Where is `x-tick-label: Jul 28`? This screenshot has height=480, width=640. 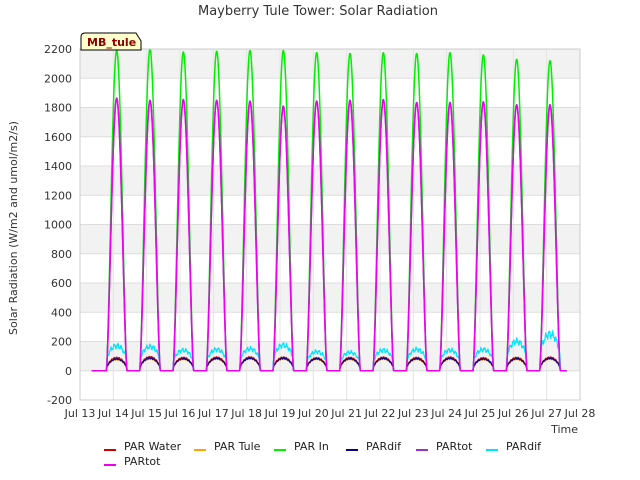 x-tick-label: Jul 28 is located at coordinates (580, 413).